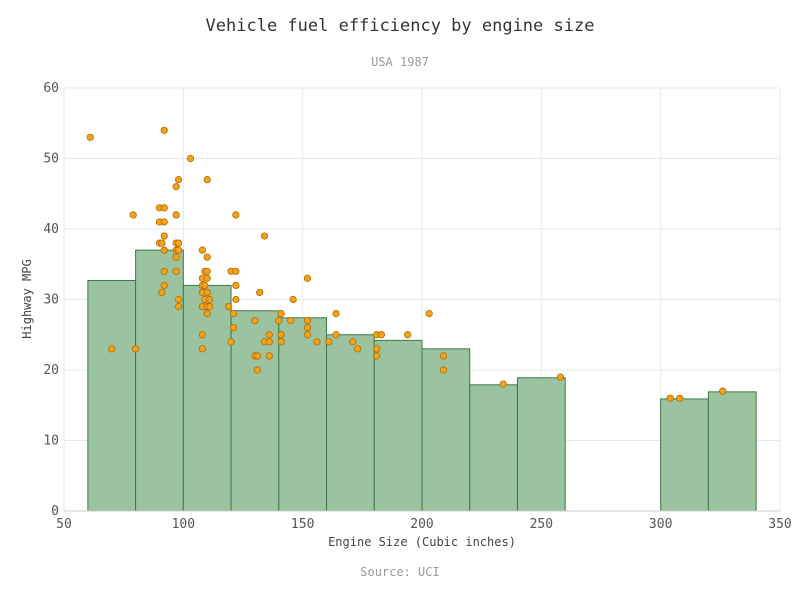  I want to click on y-tick-label: 20, so click(51, 370).